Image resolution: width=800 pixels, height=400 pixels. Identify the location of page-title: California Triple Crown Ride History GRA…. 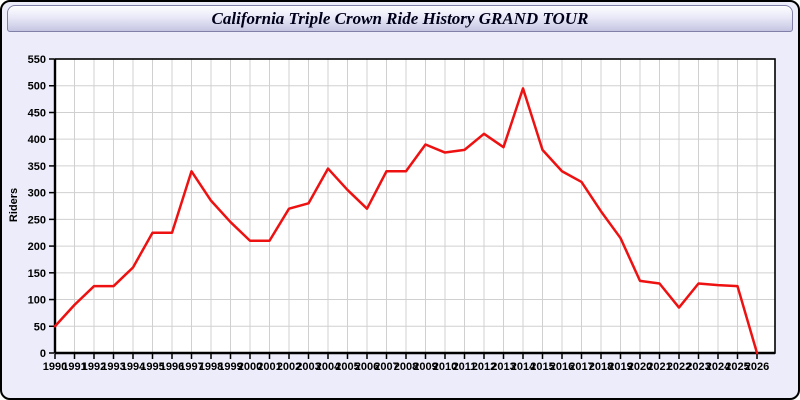
(400, 18).